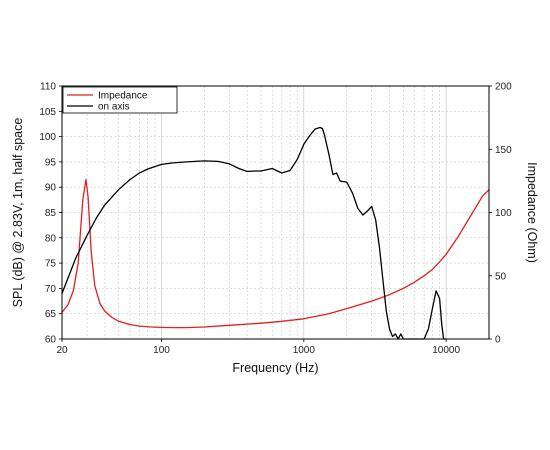 The width and height of the screenshot is (550, 450). Describe the element at coordinates (47, 137) in the screenshot. I see `y-tick-label: 100` at that location.